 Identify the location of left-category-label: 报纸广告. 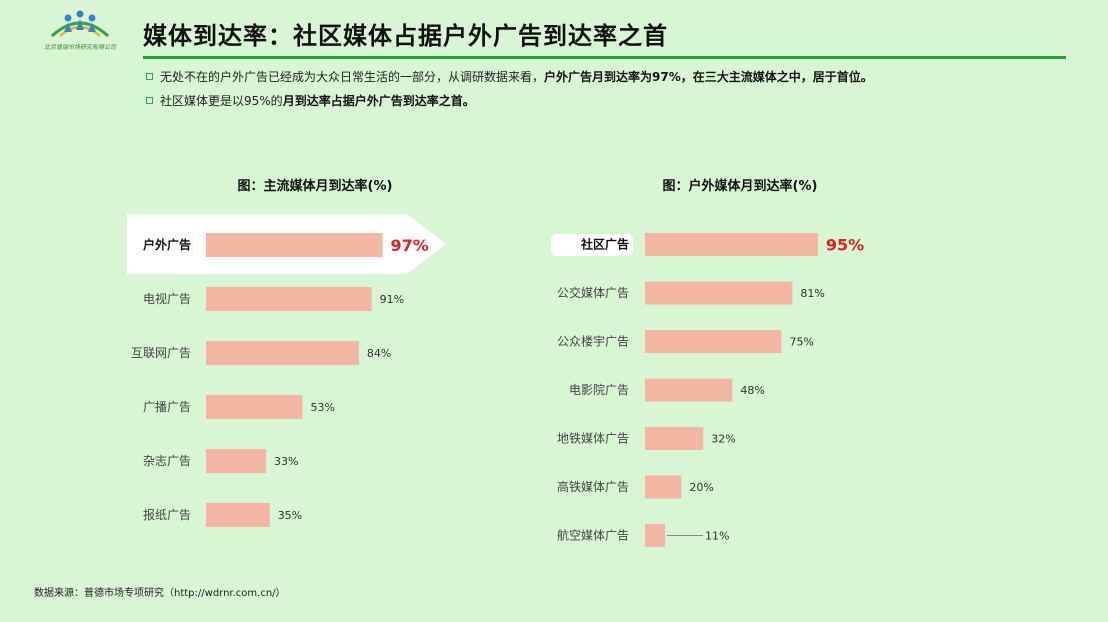
(167, 514).